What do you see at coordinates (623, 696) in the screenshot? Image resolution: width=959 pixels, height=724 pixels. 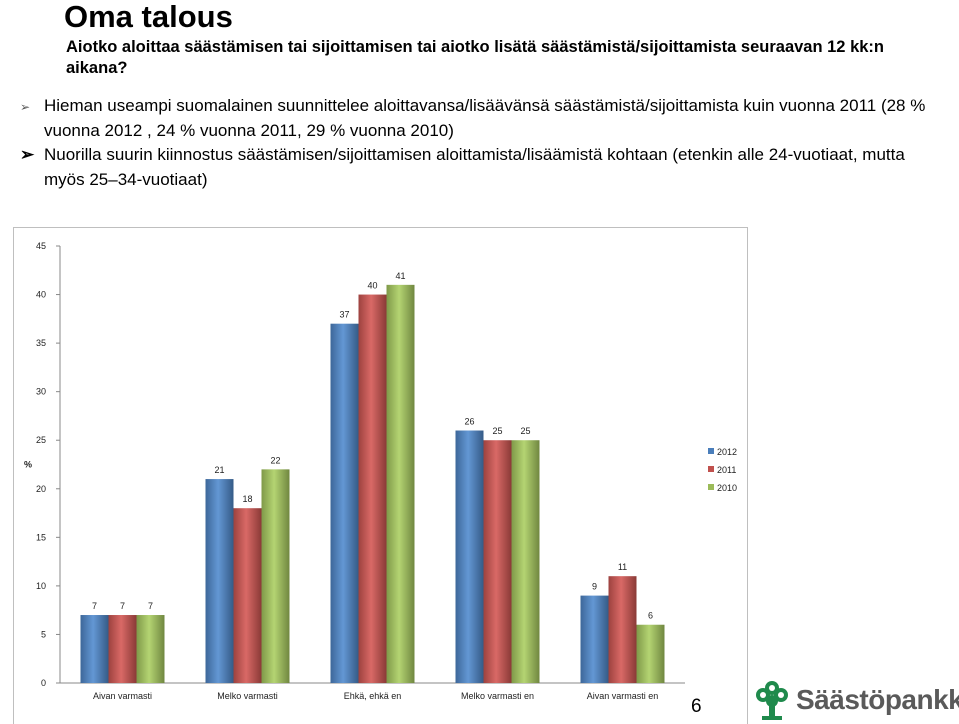 I see `x-tick-label: Aivan varmasti en` at bounding box center [623, 696].